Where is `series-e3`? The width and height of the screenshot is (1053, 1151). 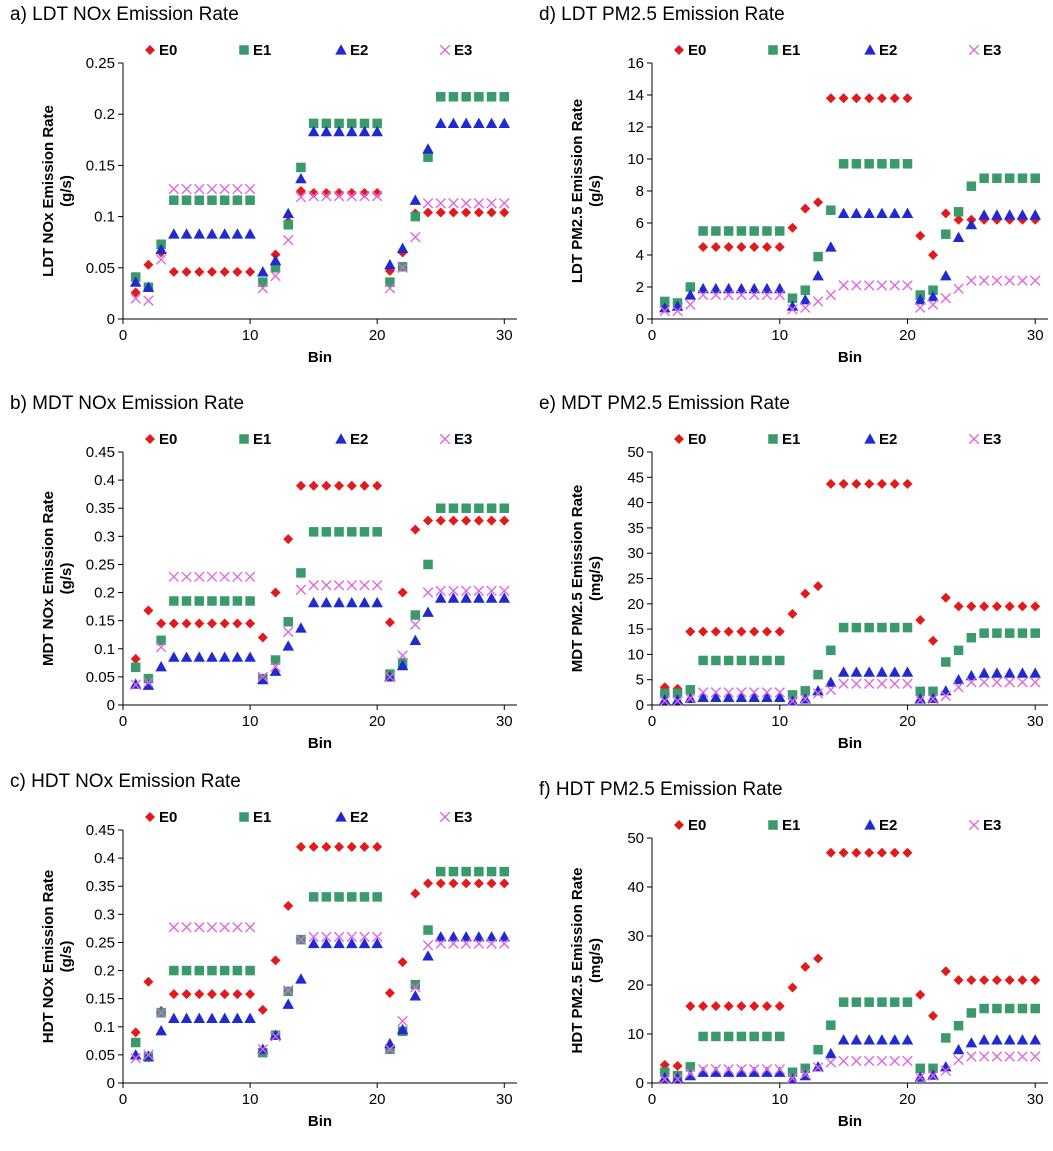
series-e3 is located at coordinates (320, 631).